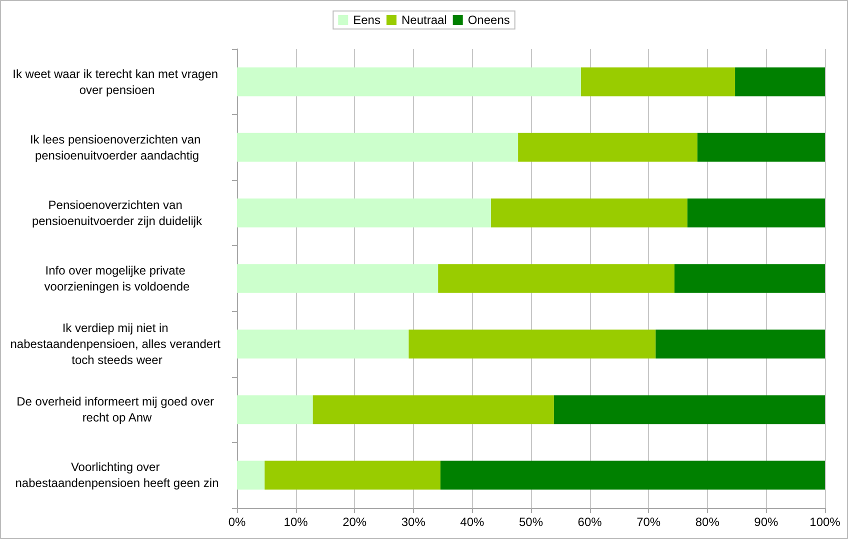 The width and height of the screenshot is (848, 539). Describe the element at coordinates (117, 279) in the screenshot. I see `y-tick-label: Info over mogelijke private voorzieningen is voldoende` at that location.